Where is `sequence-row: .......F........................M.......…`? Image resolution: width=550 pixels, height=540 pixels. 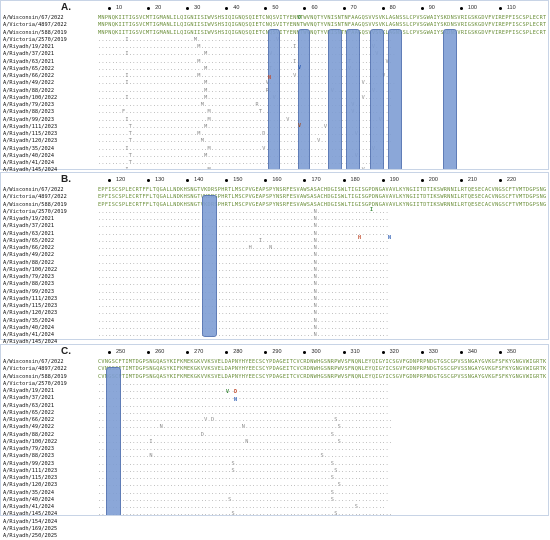
sequence-row: .......F........................M.......… is located at coordinates (243, 112).